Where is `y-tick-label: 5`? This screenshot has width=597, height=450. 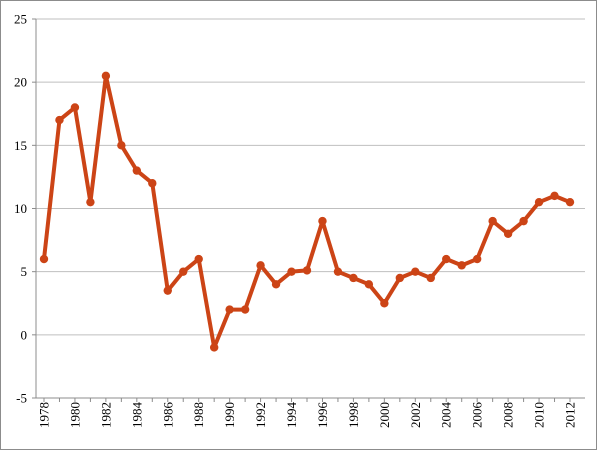 y-tick-label: 5 is located at coordinates (24, 271).